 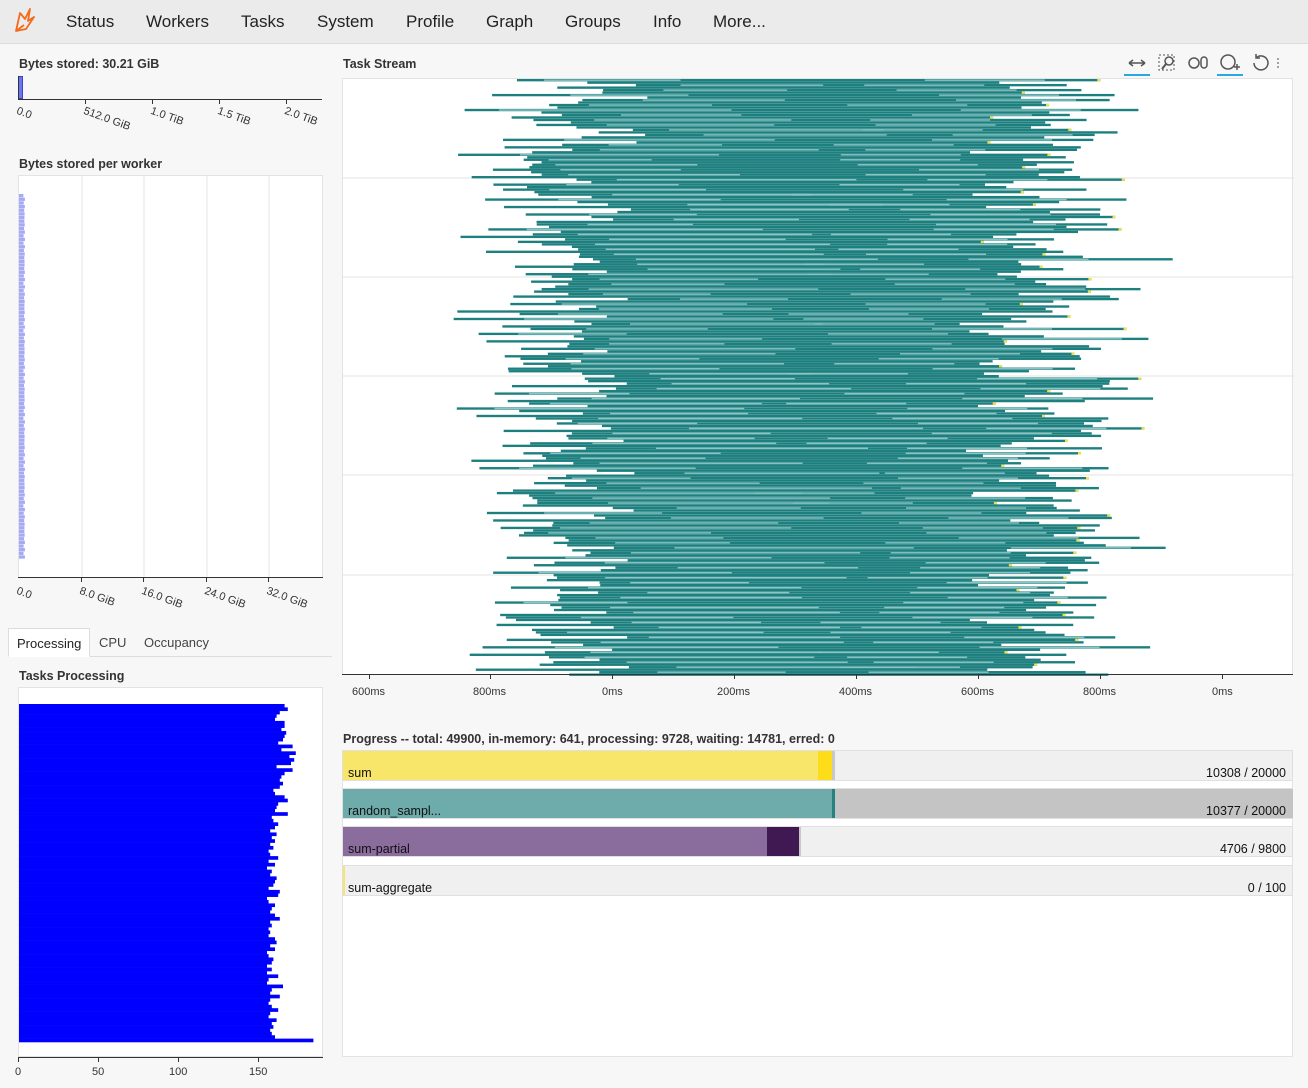 I want to click on tasks-processing-plot, so click(x=170, y=872).